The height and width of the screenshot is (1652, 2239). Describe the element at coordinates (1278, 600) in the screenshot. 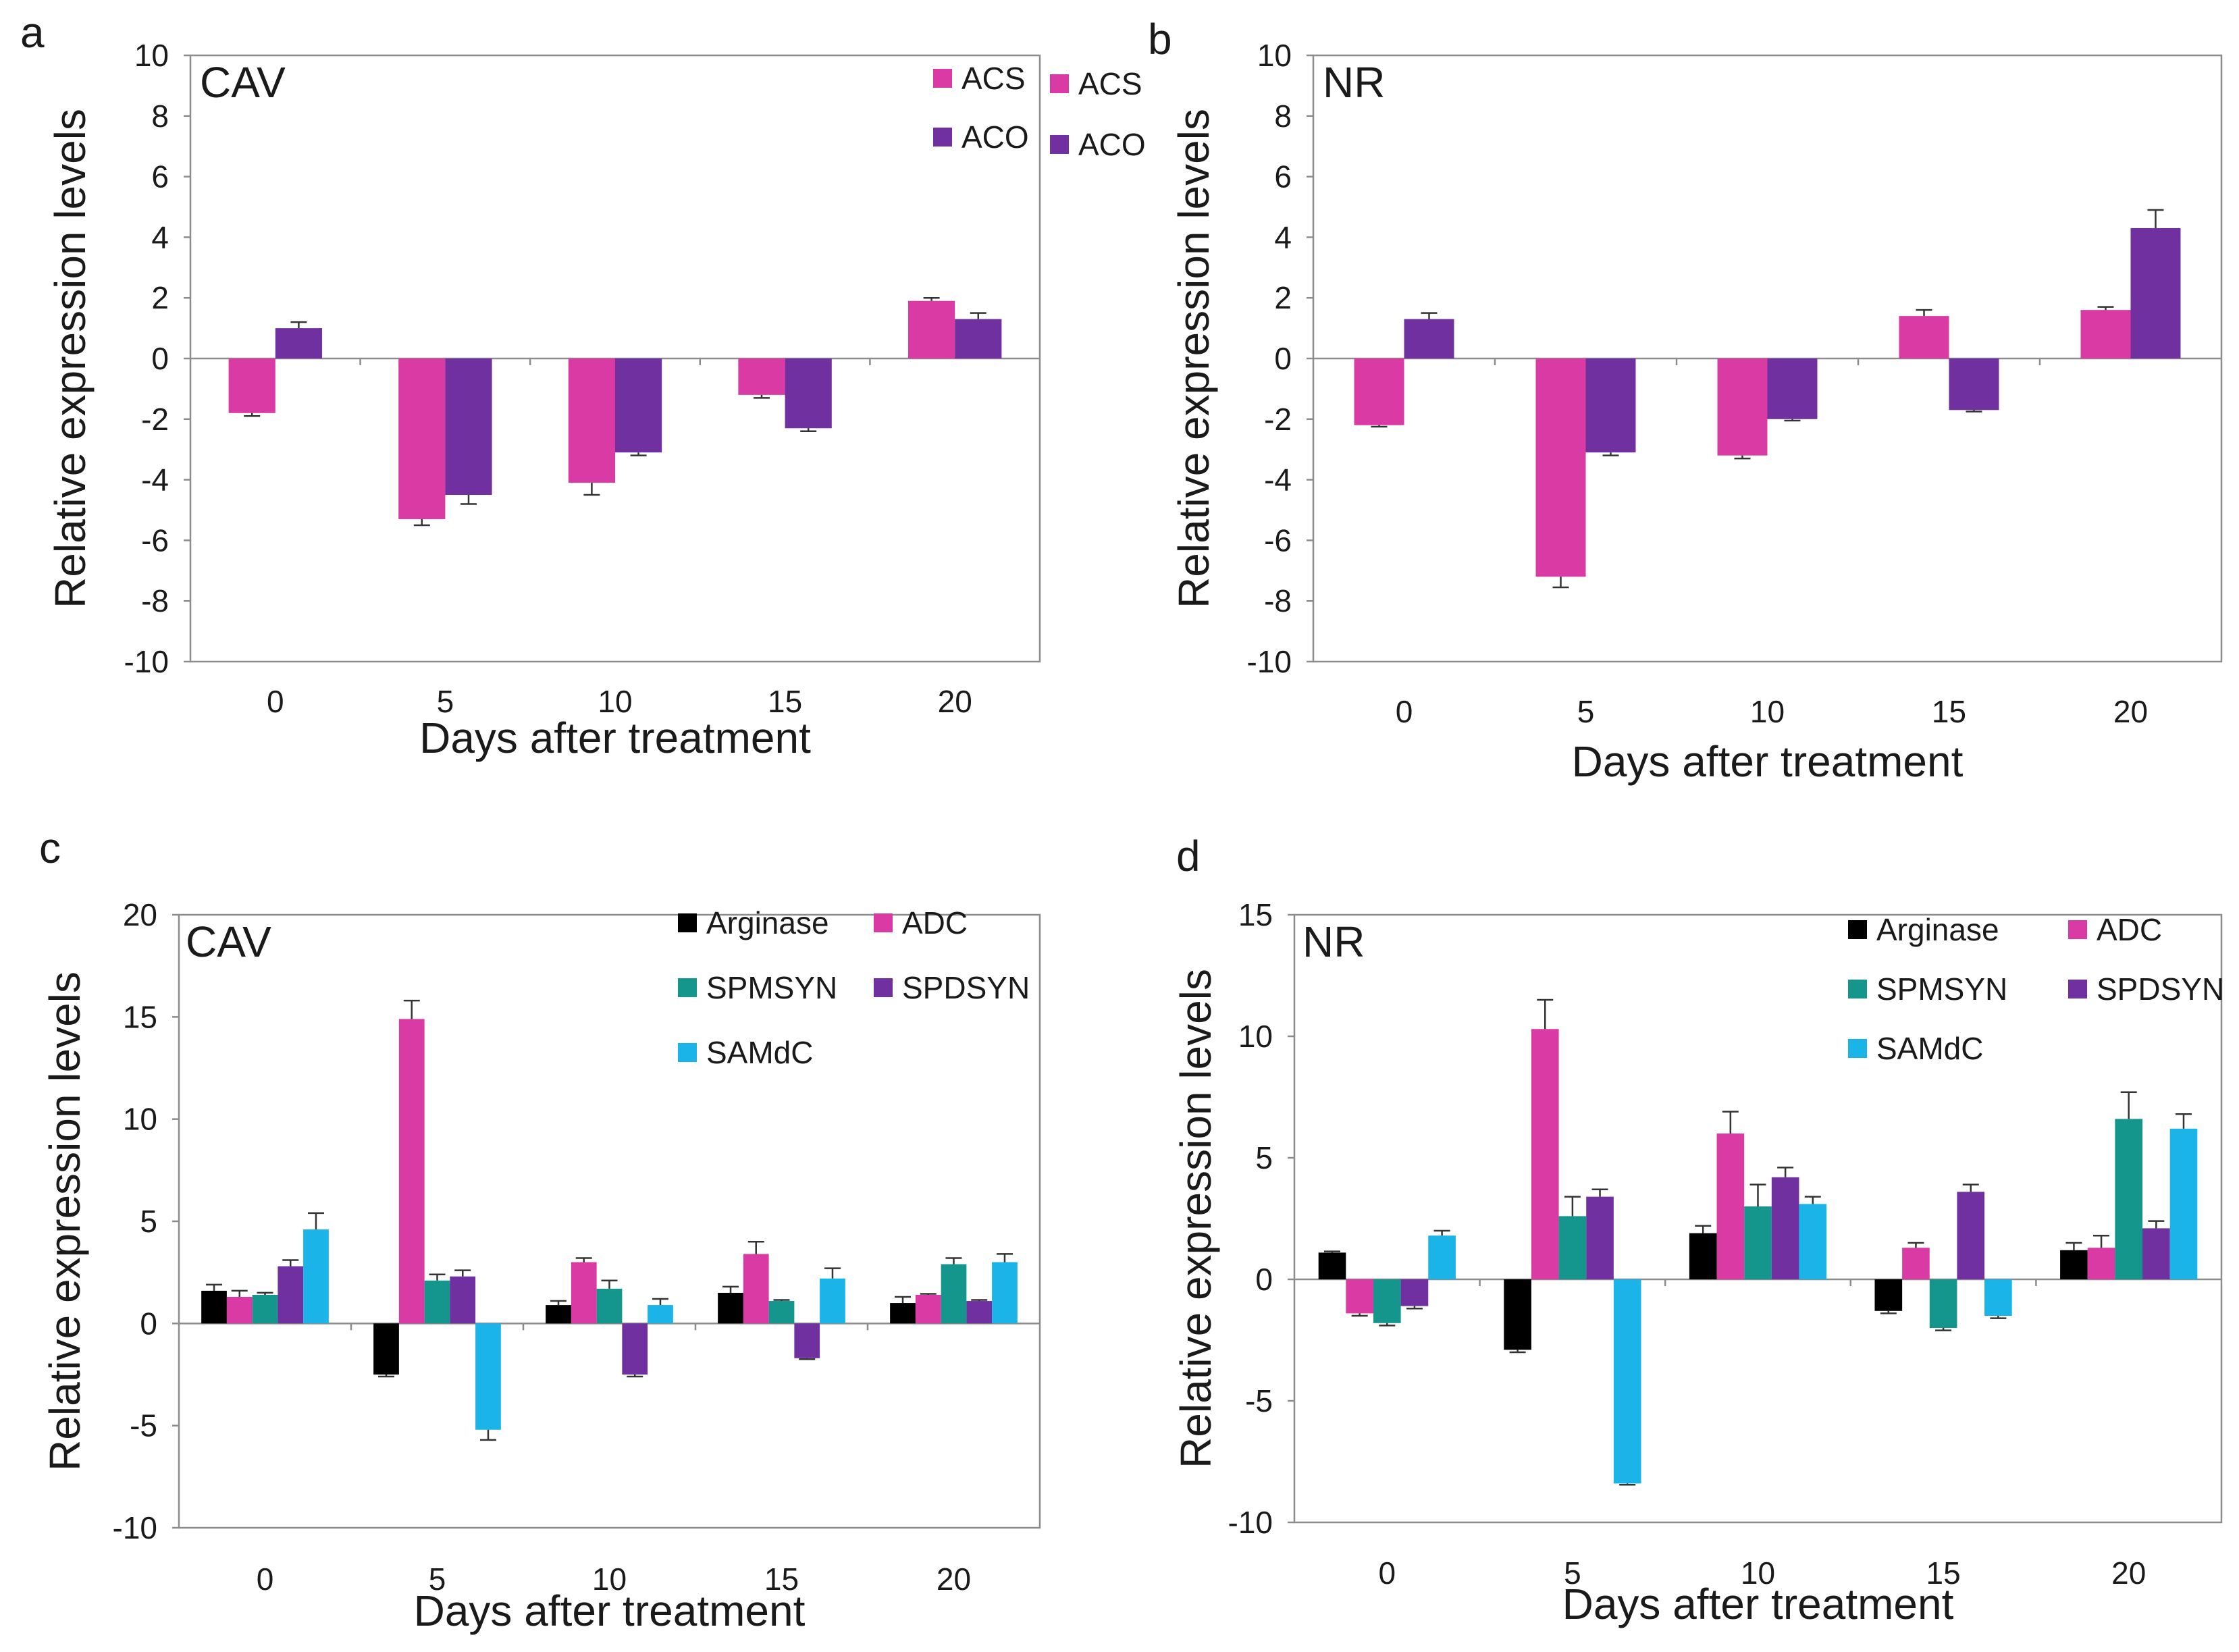

I see `y-tick-label: -8` at that location.